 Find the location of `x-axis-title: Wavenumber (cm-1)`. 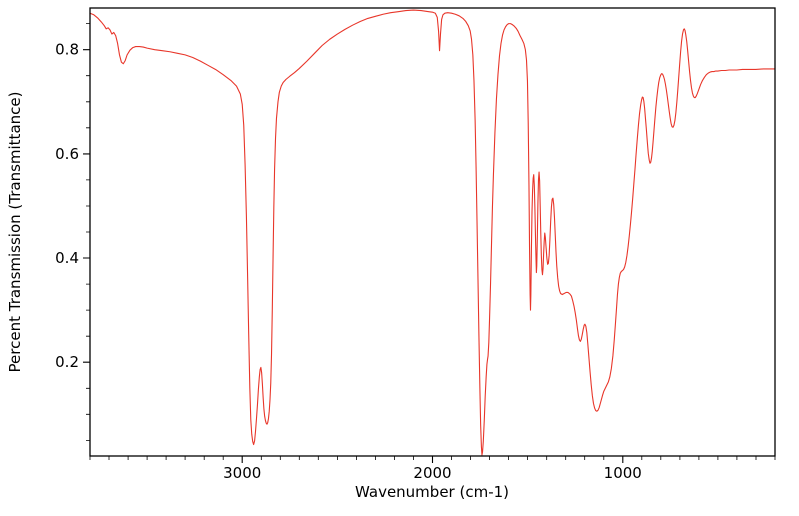

x-axis-title: Wavenumber (cm-1) is located at coordinates (432, 492).